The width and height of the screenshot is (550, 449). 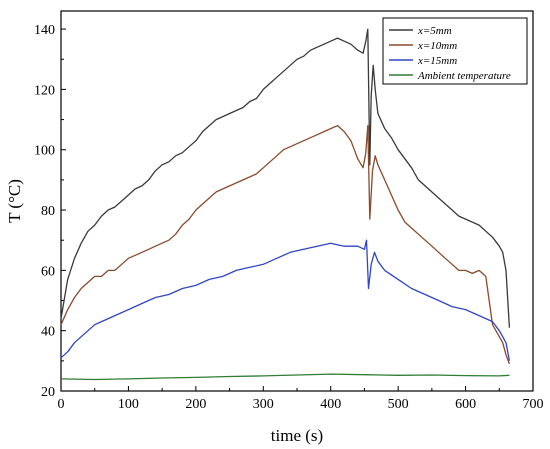 What do you see at coordinates (61, 404) in the screenshot?
I see `x-tick-label: 0` at bounding box center [61, 404].